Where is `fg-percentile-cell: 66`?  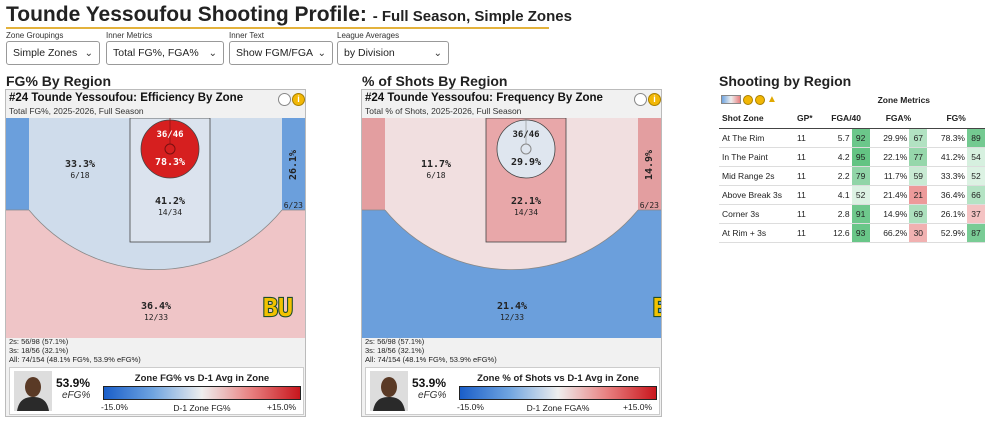
fg-percentile-cell: 66 is located at coordinates (976, 195).